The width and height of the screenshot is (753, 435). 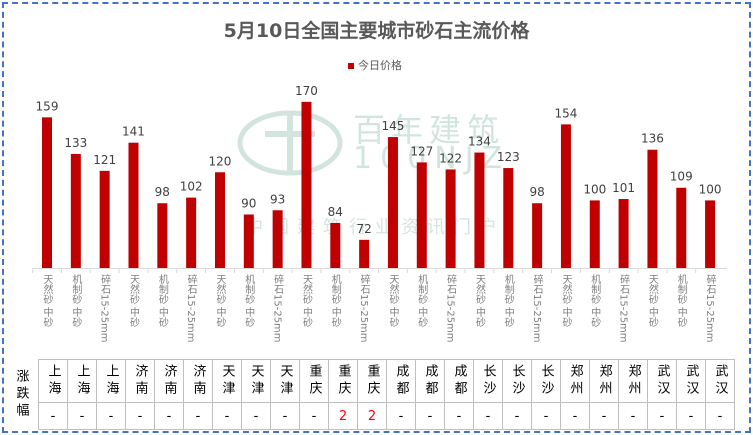 What do you see at coordinates (248, 203) in the screenshot?
I see `data-label: 90` at bounding box center [248, 203].